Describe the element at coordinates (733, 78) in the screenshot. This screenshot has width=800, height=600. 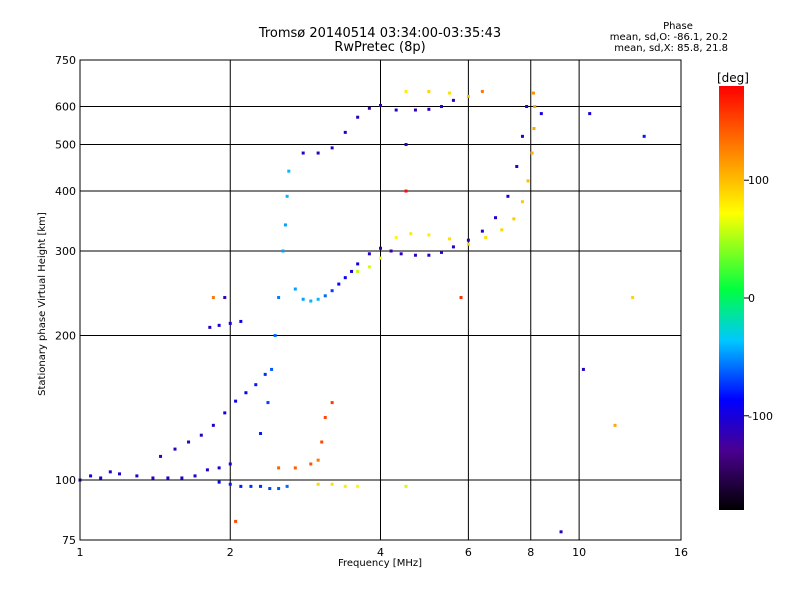
I see `colorbar-unit: [deg]` at that location.